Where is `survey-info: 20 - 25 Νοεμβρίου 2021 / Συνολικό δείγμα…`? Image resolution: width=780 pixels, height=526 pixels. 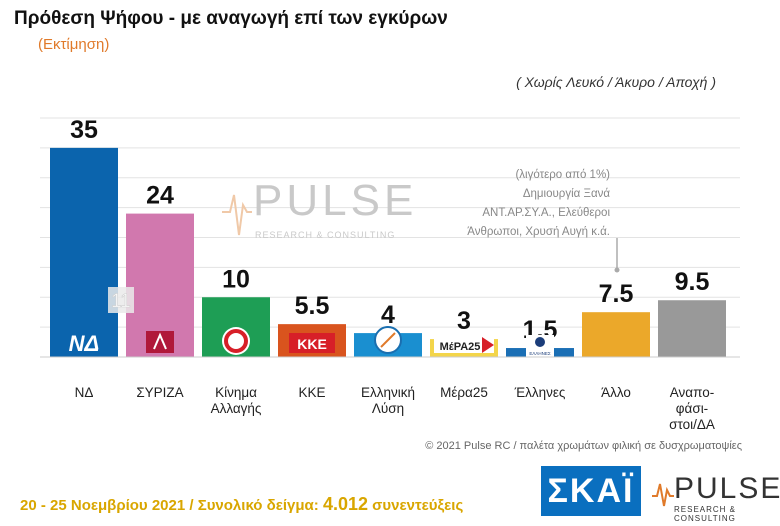 survey-info: 20 - 25 Νοεμβρίου 2021 / Συνολικό δείγμα… is located at coordinates (241, 504).